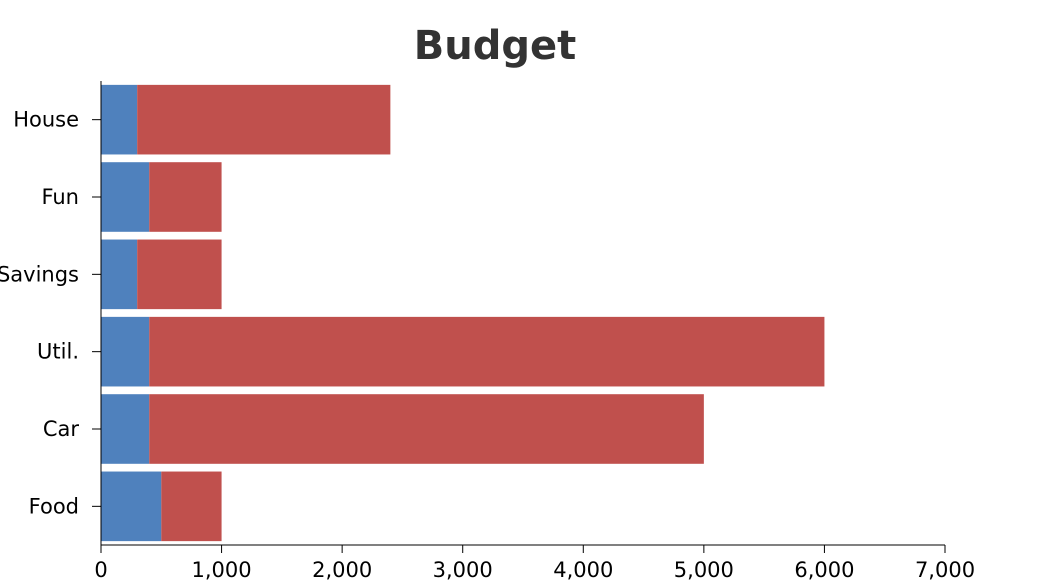  Describe the element at coordinates (222, 570) in the screenshot. I see `x-tick-label: 1,000` at that location.